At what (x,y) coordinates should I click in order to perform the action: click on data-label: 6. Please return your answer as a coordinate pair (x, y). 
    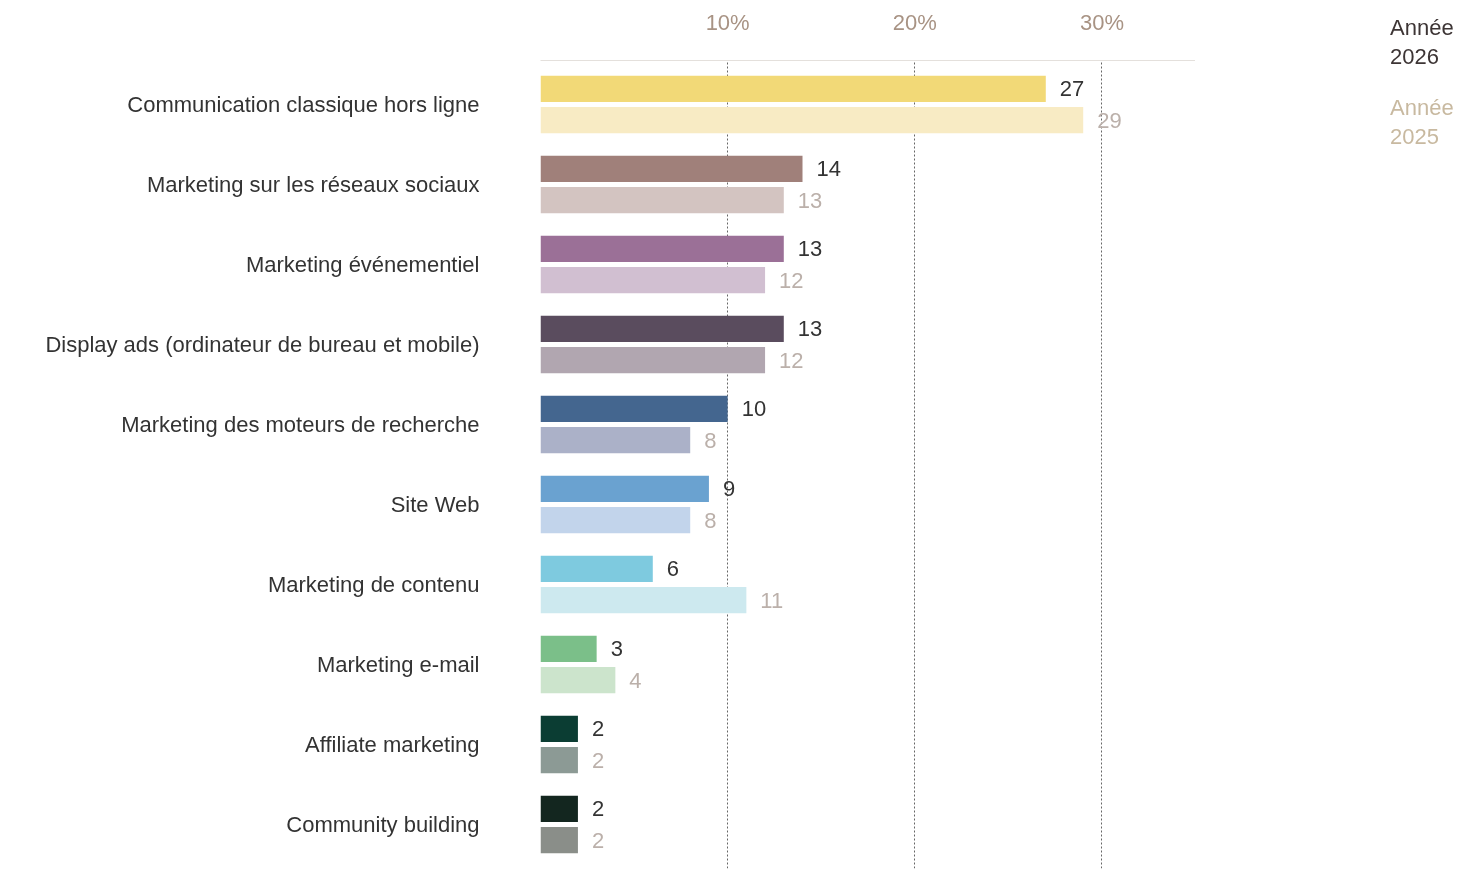
    Looking at the image, I should click on (673, 569).